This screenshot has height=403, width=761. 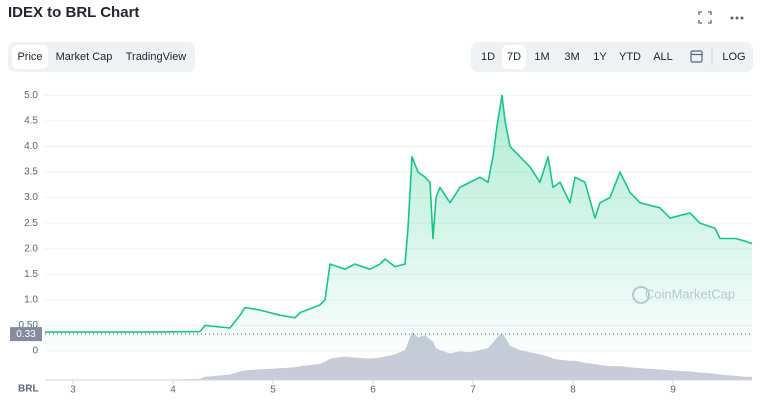 I want to click on range-button: 1D, so click(x=488, y=57).